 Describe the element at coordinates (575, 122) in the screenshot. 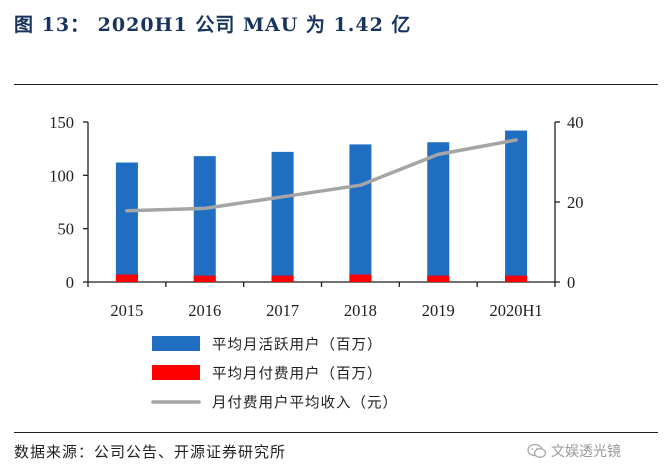

I see `y-right-tick-label: 40` at that location.